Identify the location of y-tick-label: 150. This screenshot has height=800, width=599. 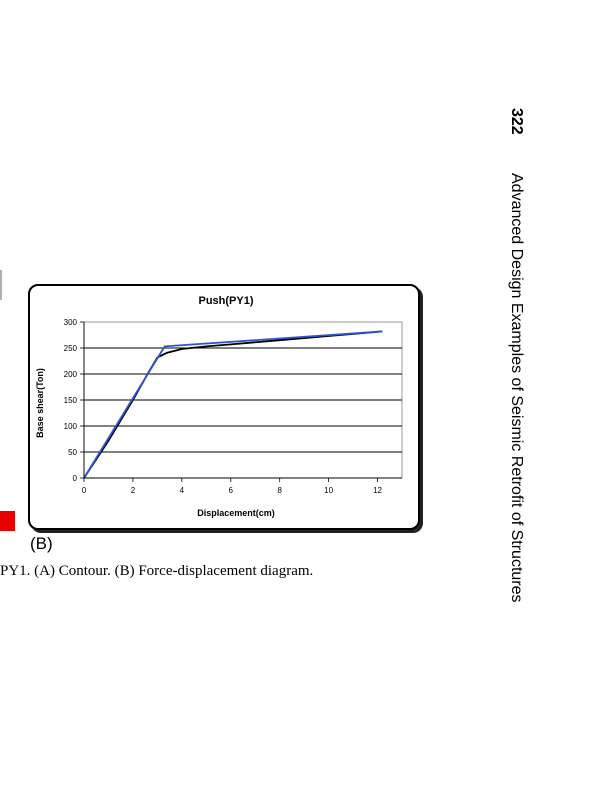
(71, 400).